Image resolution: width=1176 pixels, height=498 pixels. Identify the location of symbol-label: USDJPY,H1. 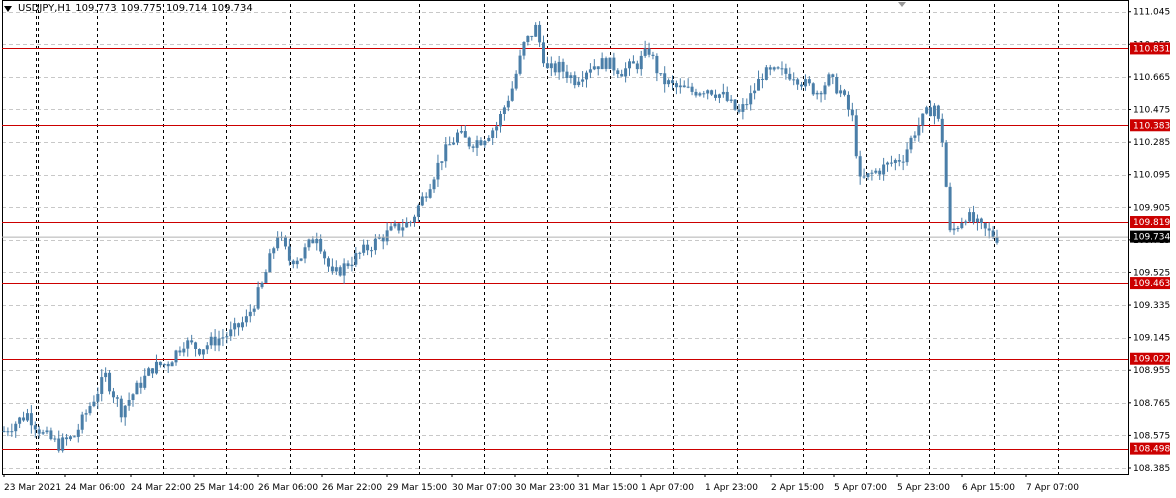
(45, 8).